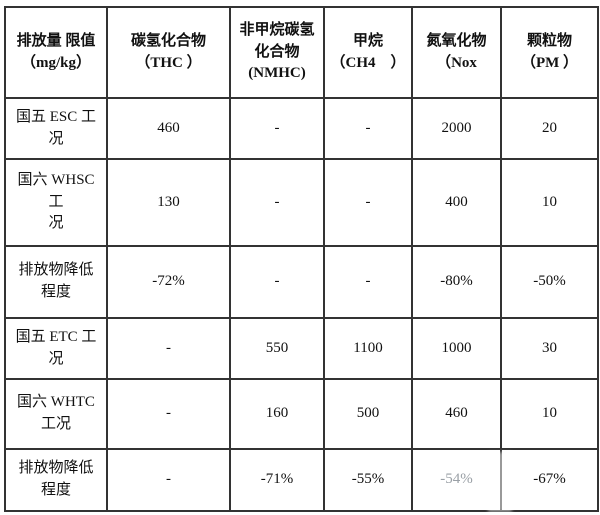 Image resolution: width=600 pixels, height=515 pixels. What do you see at coordinates (168, 52) in the screenshot?
I see `header-cell-thc: 碳氢化合物 （THC ）` at bounding box center [168, 52].